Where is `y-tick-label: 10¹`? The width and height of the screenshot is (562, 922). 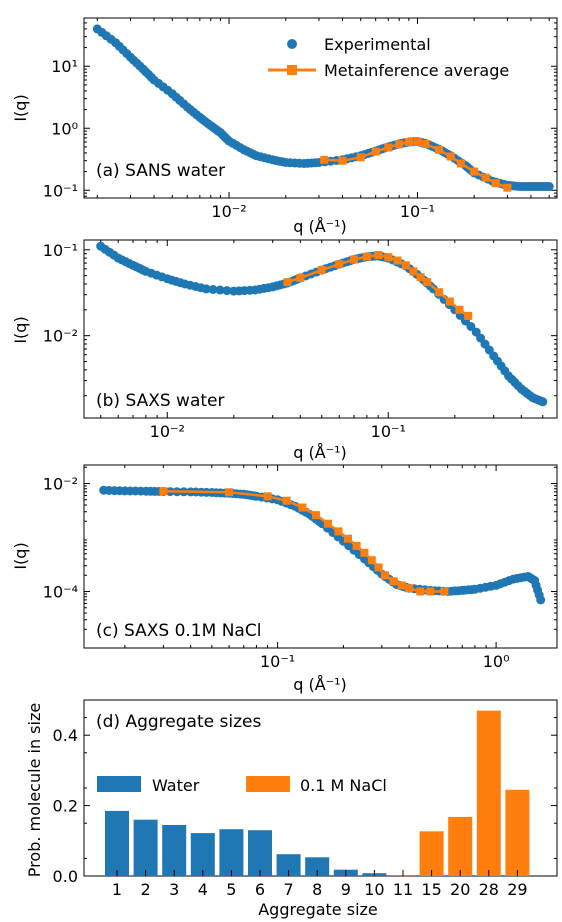 y-tick-label: 10¹ is located at coordinates (64, 66).